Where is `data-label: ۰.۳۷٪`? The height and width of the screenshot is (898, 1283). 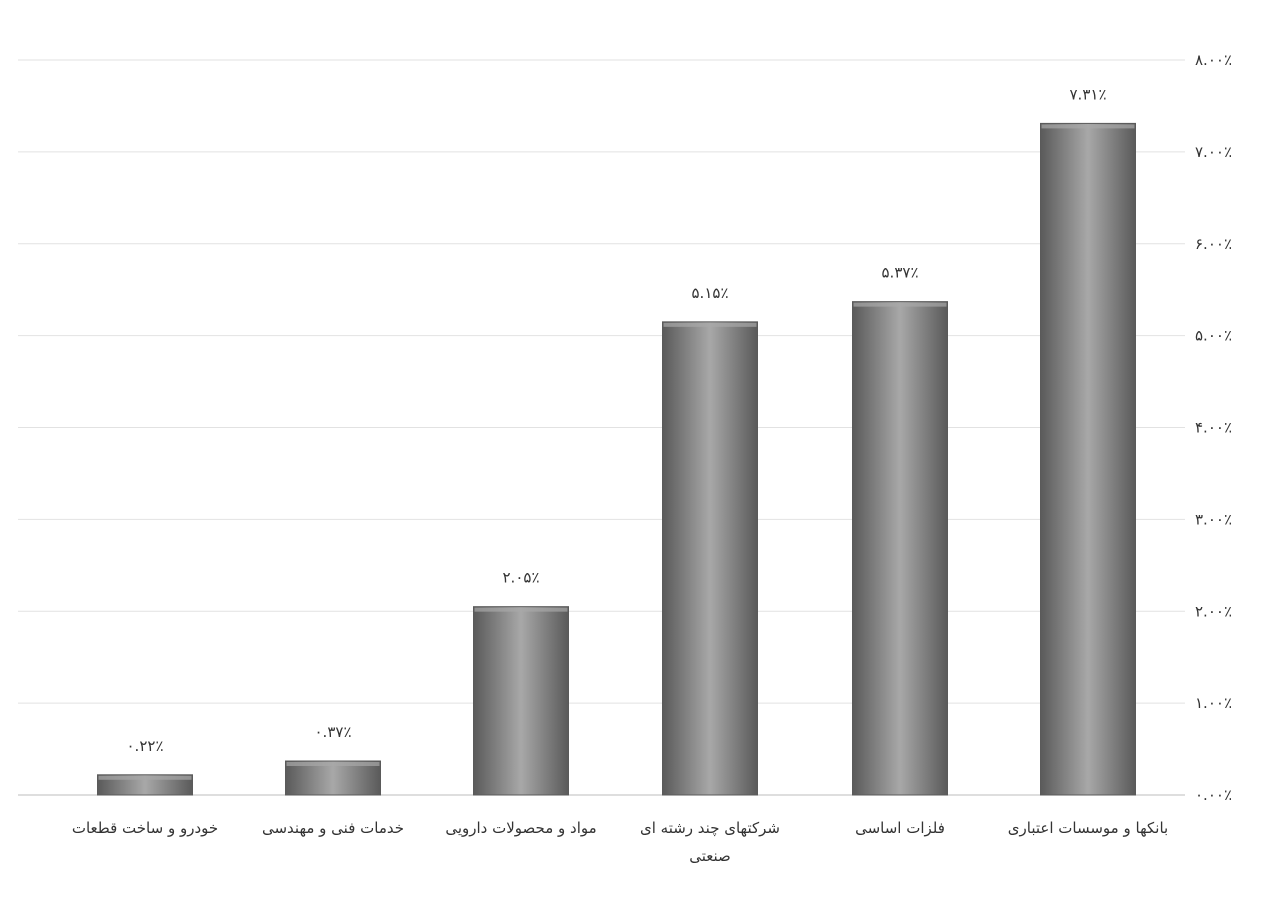
data-label: ۰.۳۷٪ is located at coordinates (333, 732).